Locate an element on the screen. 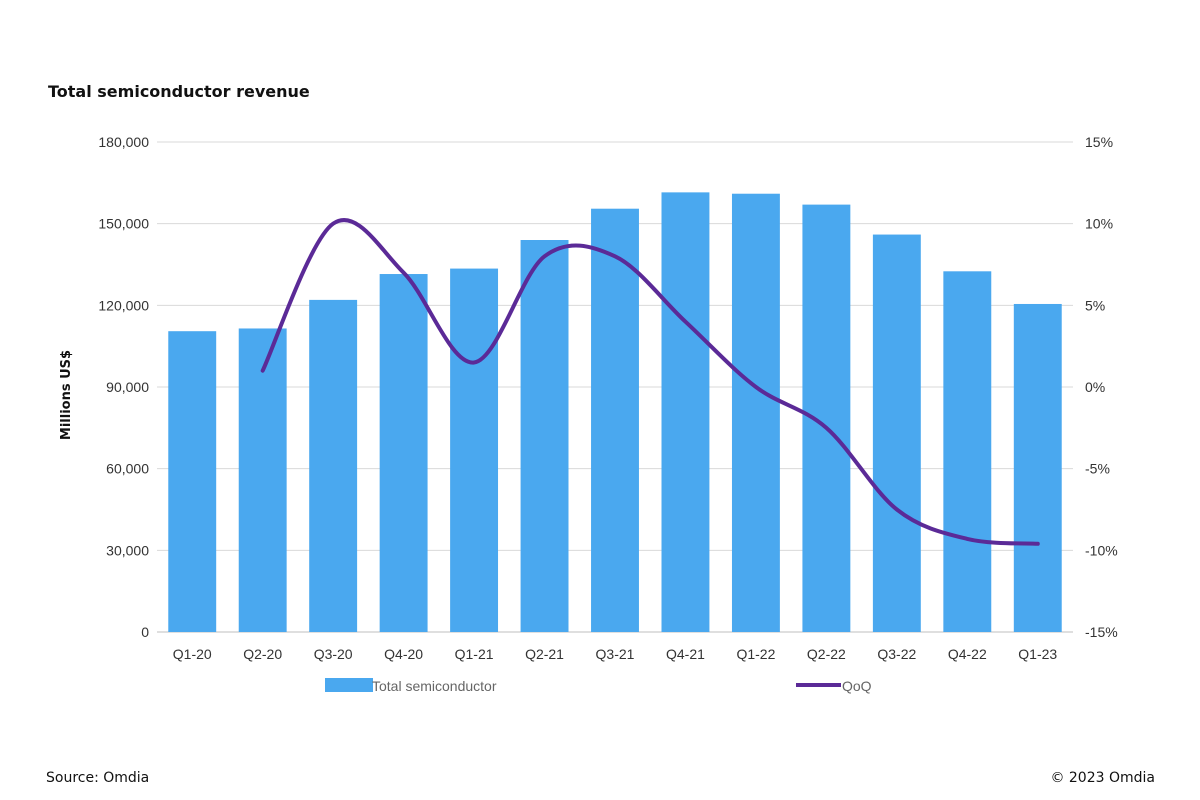 The width and height of the screenshot is (1200, 800). y-tick-label: 90,000 is located at coordinates (127, 387).